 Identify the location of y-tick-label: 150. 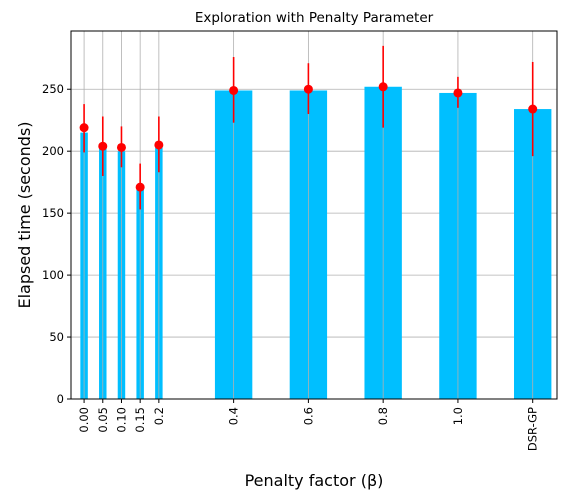
(53, 213).